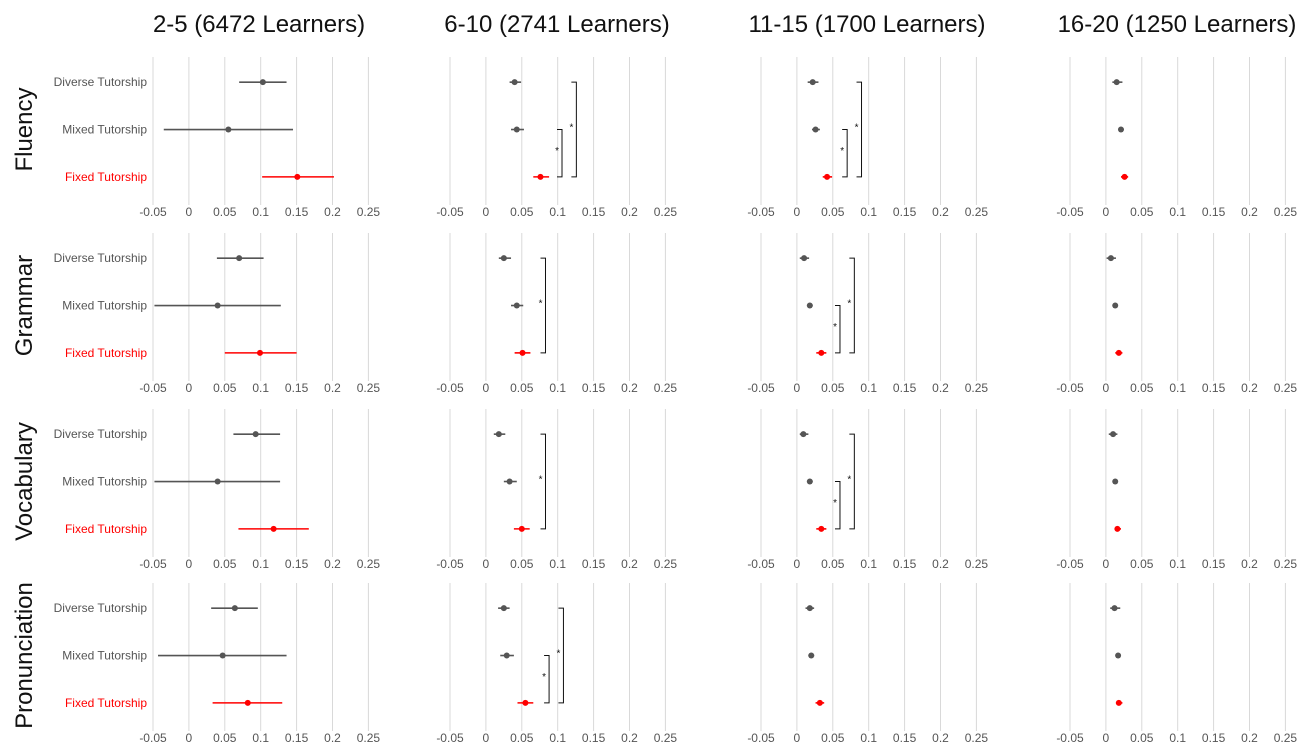  I want to click on forest-panel: -0.05 0 0.05 0.1 0.15 0.2 0.25, so click(1176, 664).